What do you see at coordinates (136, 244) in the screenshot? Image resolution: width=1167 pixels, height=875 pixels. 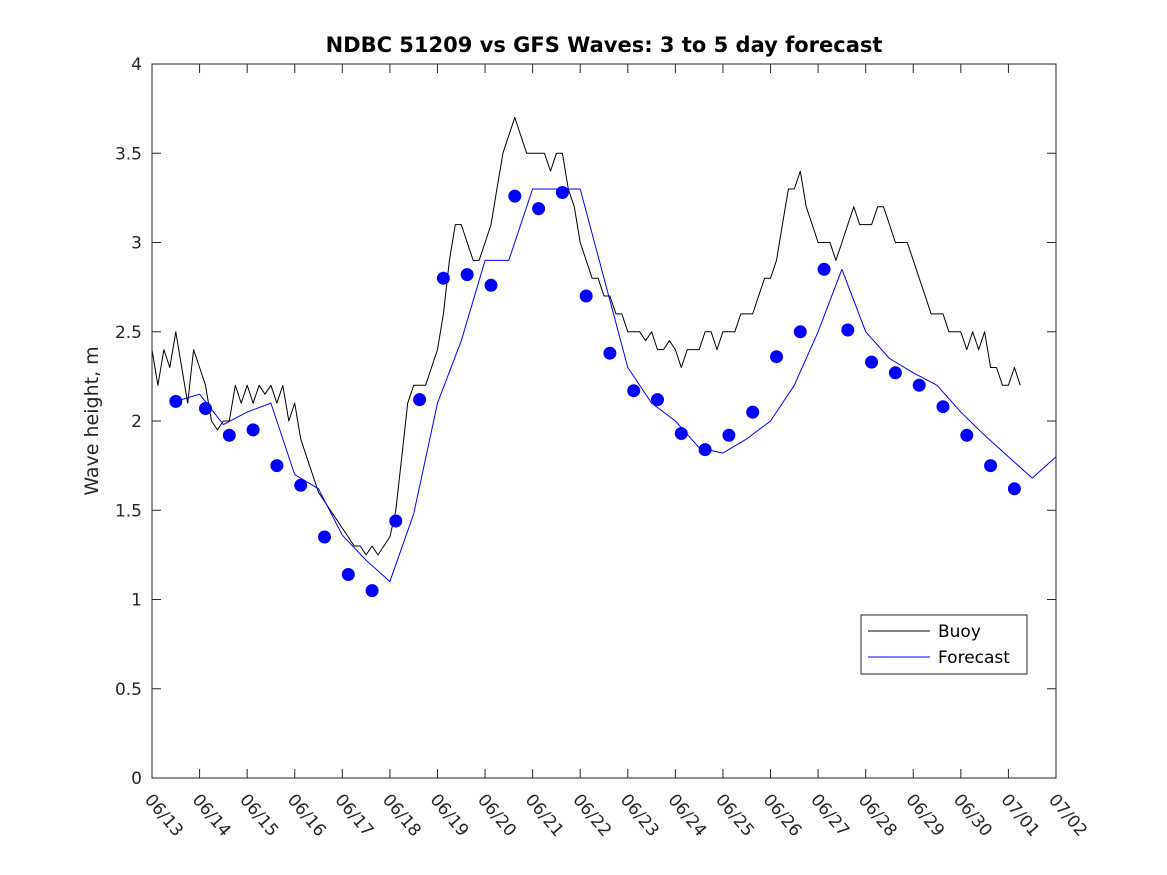 I see `y-tick-label-6: 3` at bounding box center [136, 244].